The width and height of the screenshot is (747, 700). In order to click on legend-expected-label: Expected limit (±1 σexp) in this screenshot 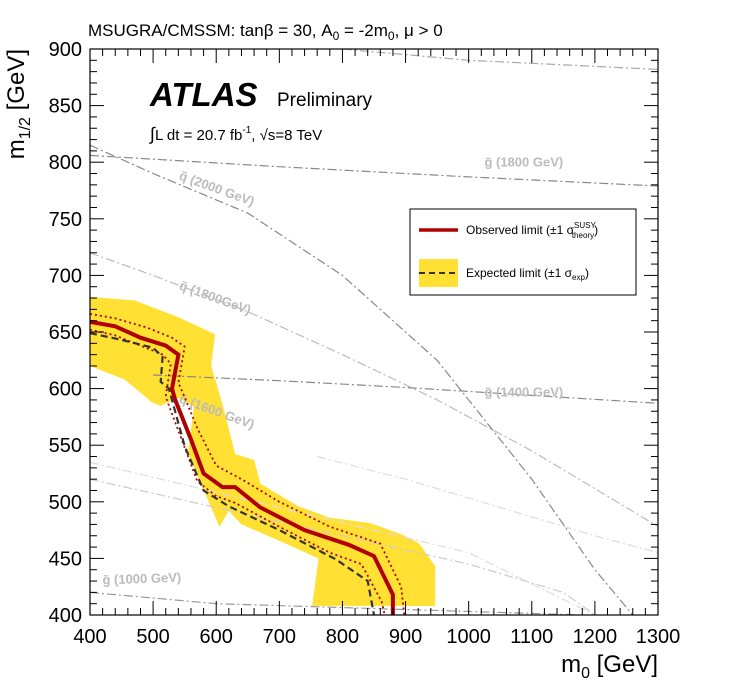, I will do `click(527, 274)`.